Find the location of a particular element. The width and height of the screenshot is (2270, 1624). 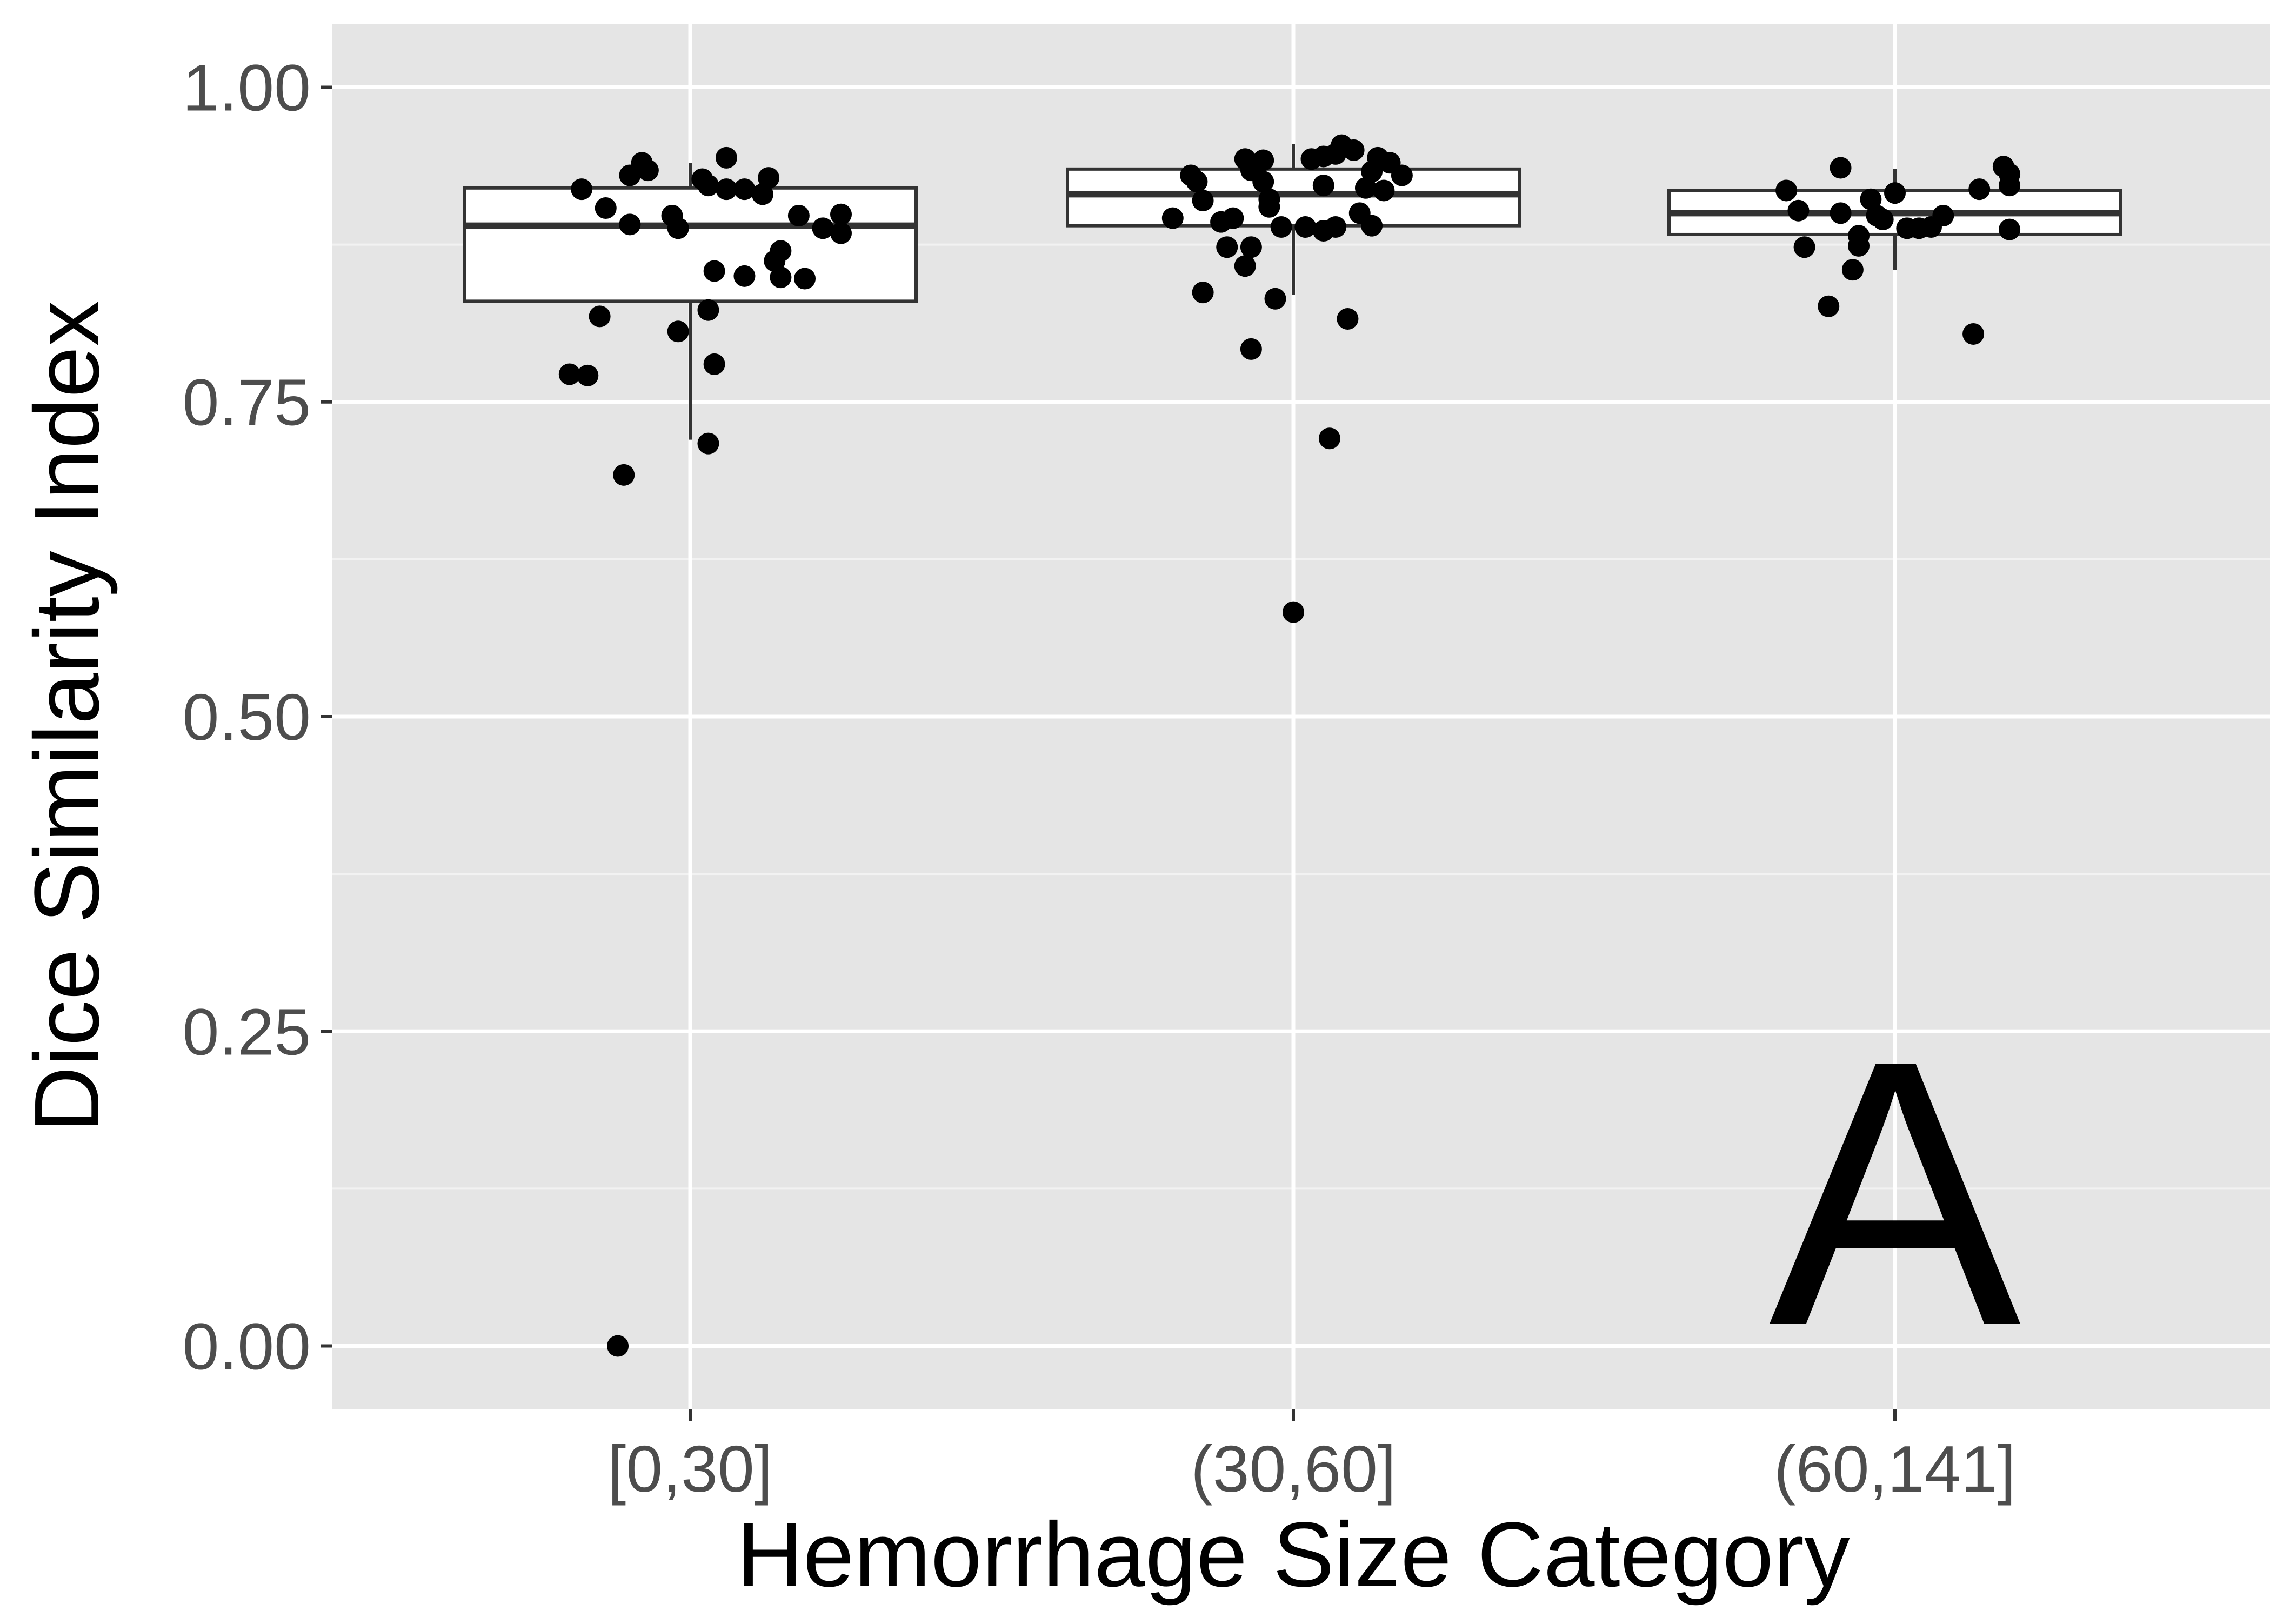

y-tick-label: 0.75 is located at coordinates (247, 403).